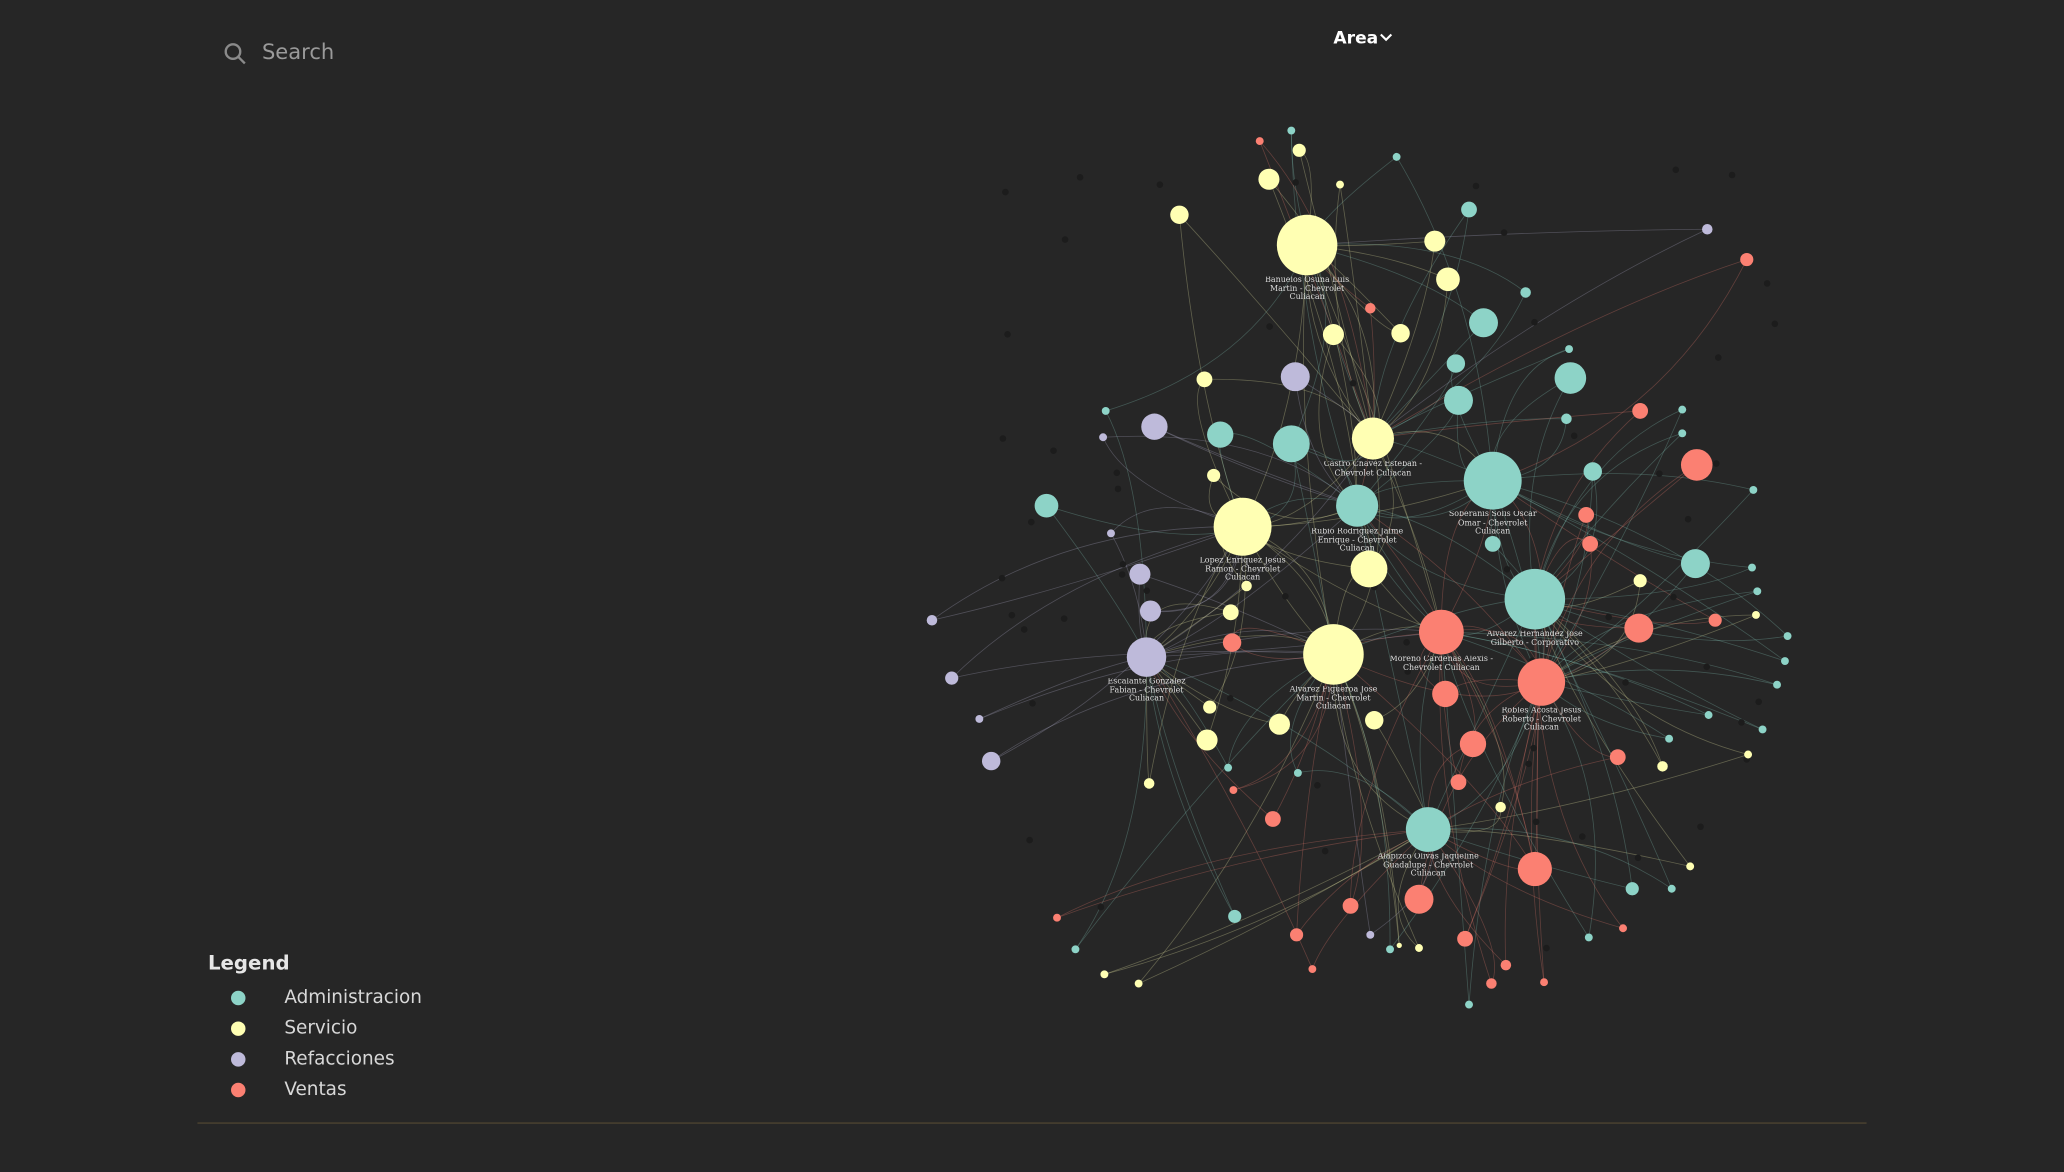 This screenshot has width=2064, height=1172. What do you see at coordinates (294, 1028) in the screenshot?
I see `legend-item: Servicio` at bounding box center [294, 1028].